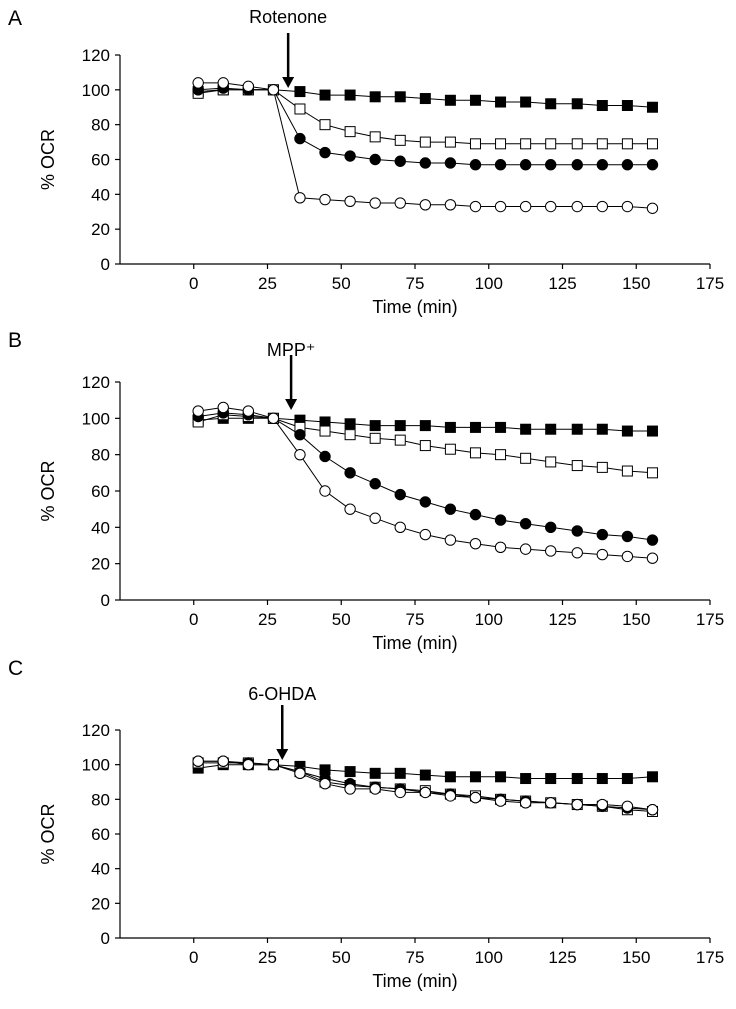 The height and width of the screenshot is (1009, 736). Describe the element at coordinates (48, 490) in the screenshot. I see `y-axis-title: % OCR` at that location.